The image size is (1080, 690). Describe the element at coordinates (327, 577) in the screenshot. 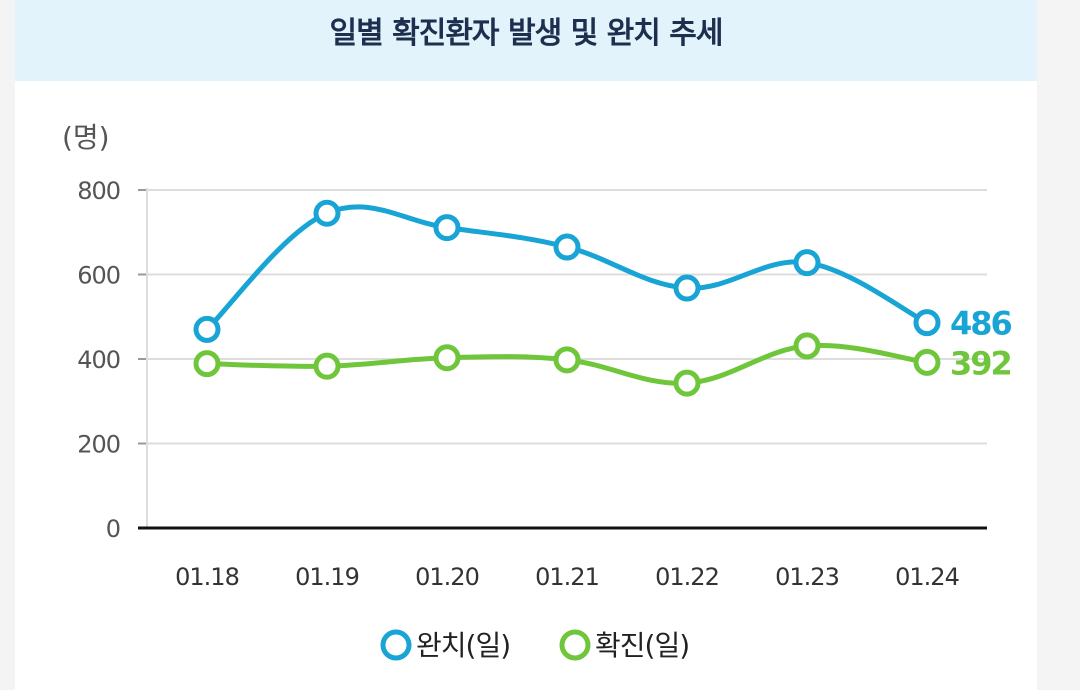

I see `x-tick-label: 01.19` at that location.